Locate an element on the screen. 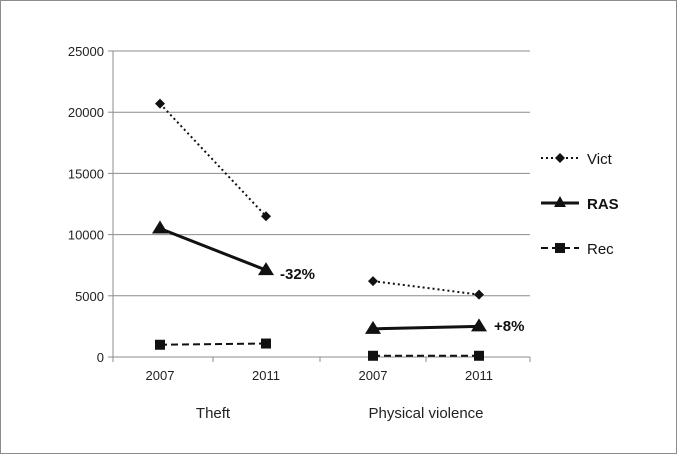 Image resolution: width=677 pixels, height=454 pixels. legend-marker-square is located at coordinates (560, 248).